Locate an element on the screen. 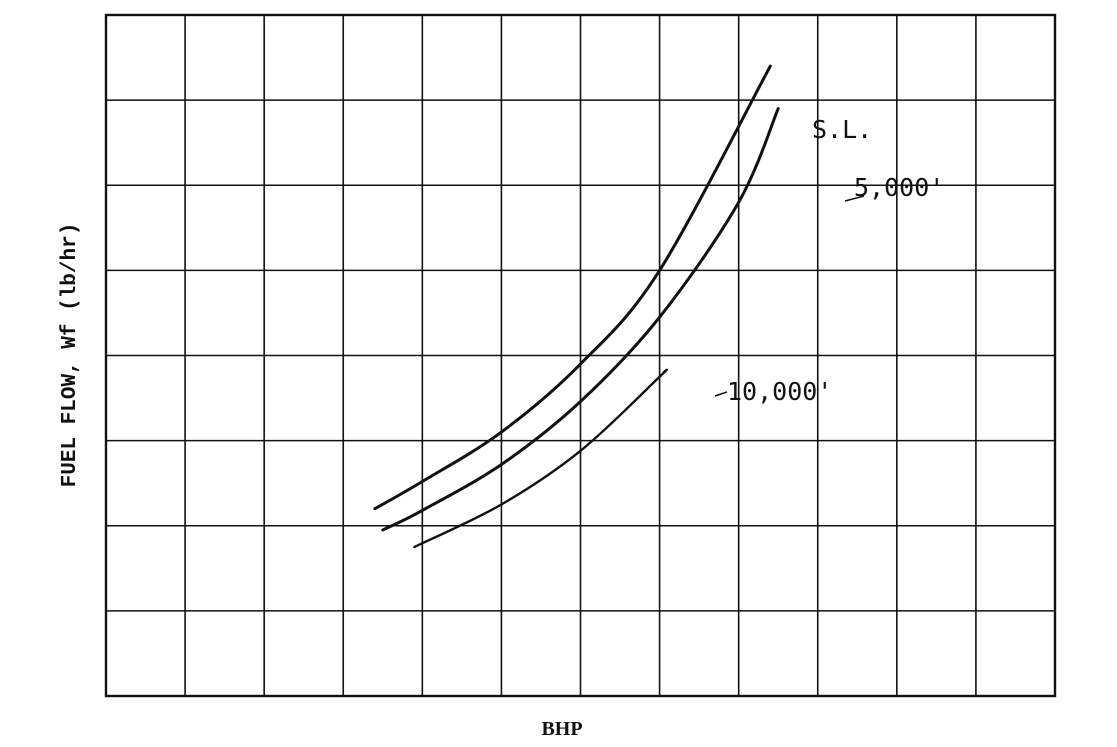 The height and width of the screenshot is (747, 1117). y-axis-label: FUEL FLOW, Wf (lb/hr) is located at coordinates (70, 355).